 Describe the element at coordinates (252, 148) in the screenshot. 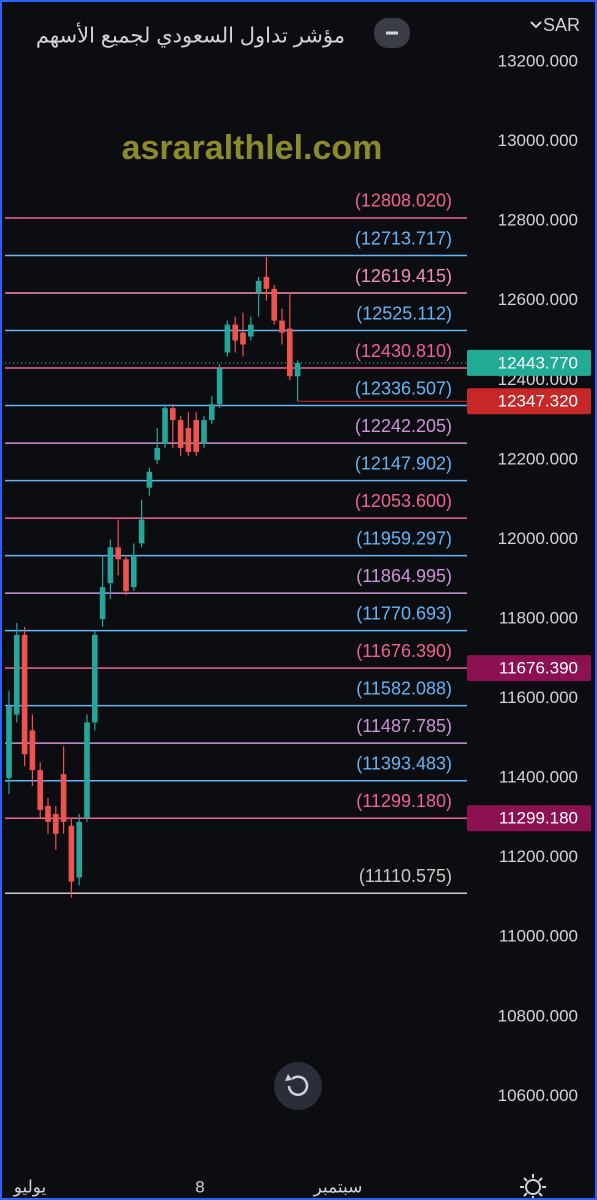

I see `watermark: asraralthlel.com` at that location.